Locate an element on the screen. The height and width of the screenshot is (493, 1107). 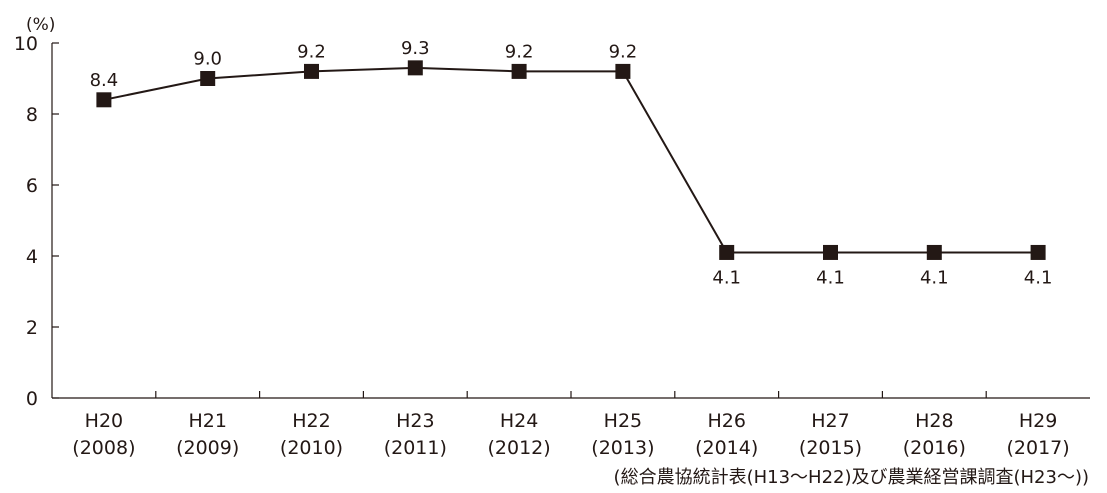
y-tick-label: 4 is located at coordinates (32, 257).